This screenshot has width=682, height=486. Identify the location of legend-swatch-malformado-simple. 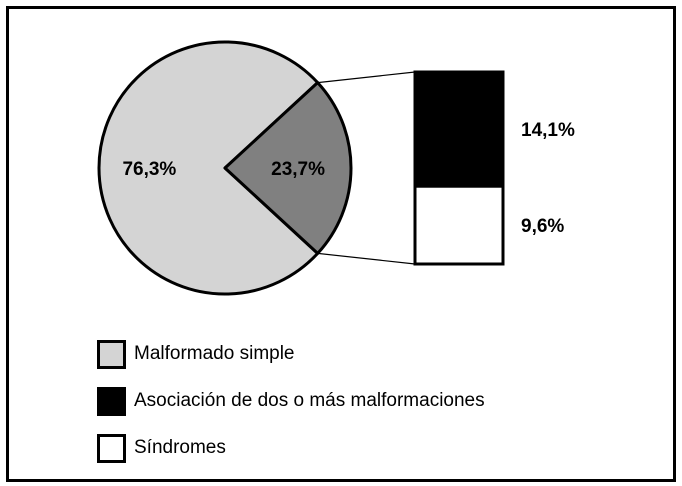
(111, 354).